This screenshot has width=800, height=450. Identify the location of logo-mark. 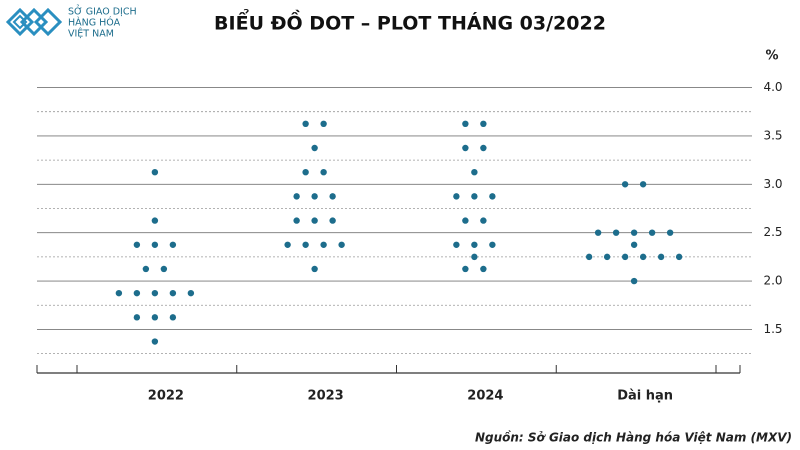
(34, 22).